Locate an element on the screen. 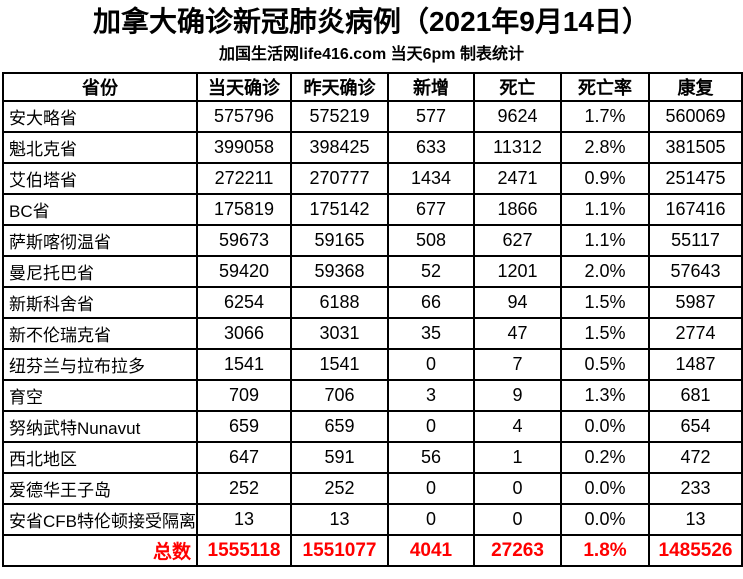  value-cell: 3066 is located at coordinates (244, 333).